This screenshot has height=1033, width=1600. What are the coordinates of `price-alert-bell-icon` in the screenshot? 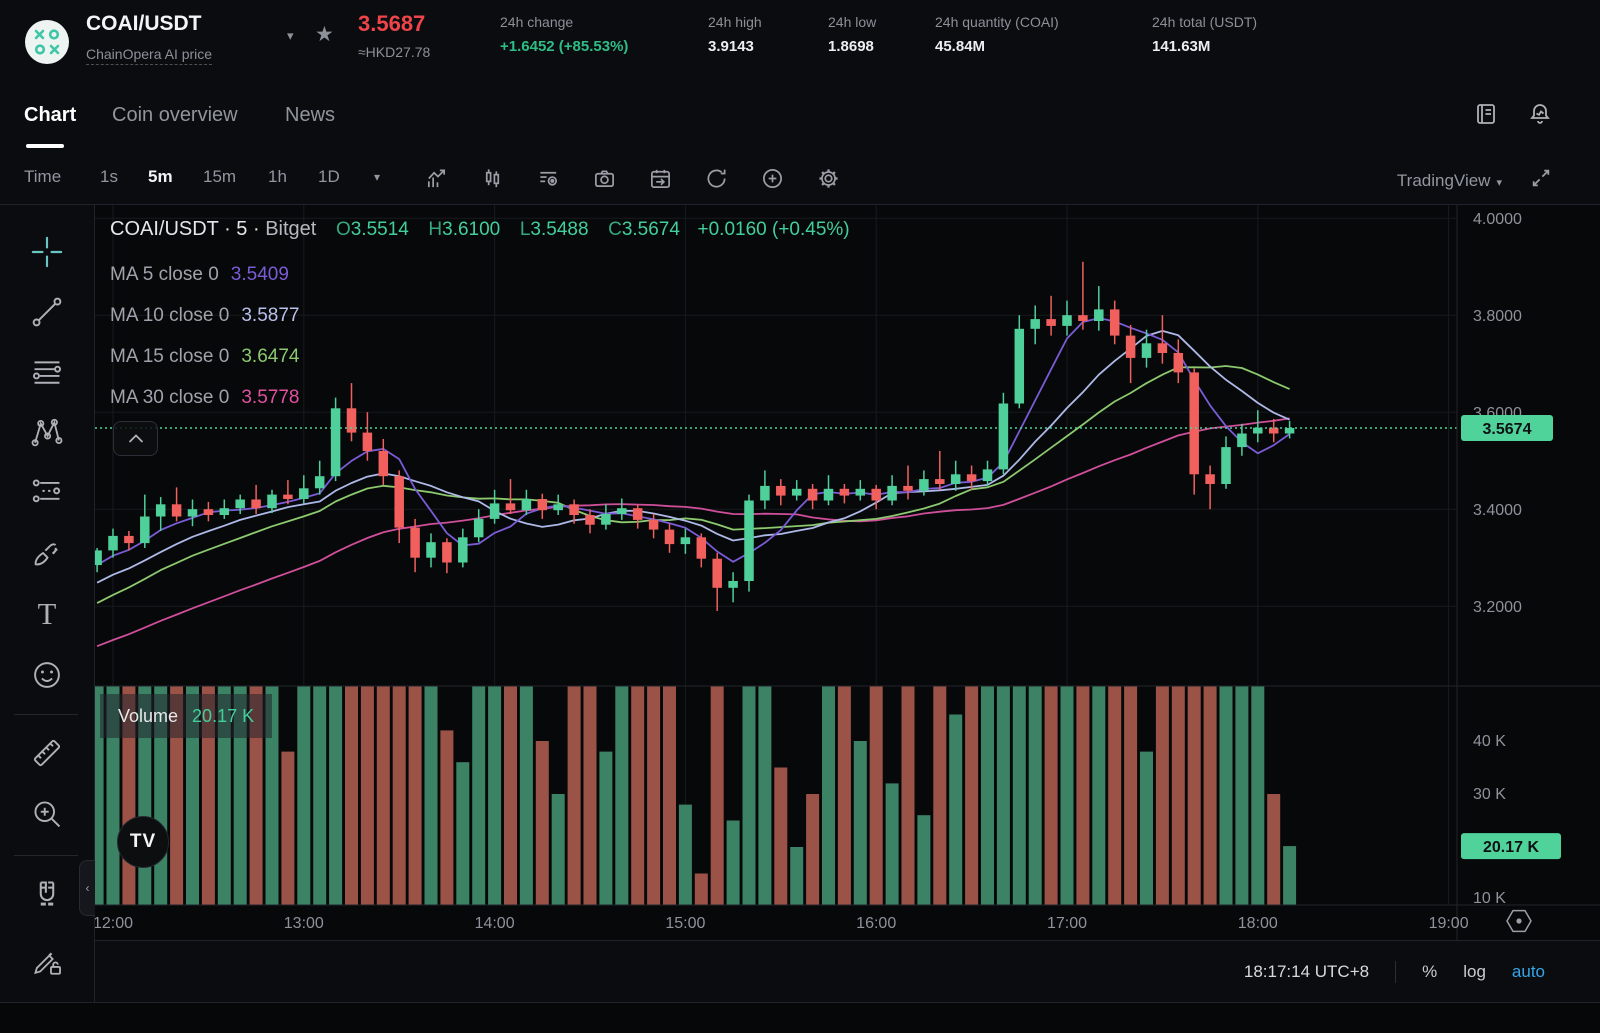 It's located at (1540, 114).